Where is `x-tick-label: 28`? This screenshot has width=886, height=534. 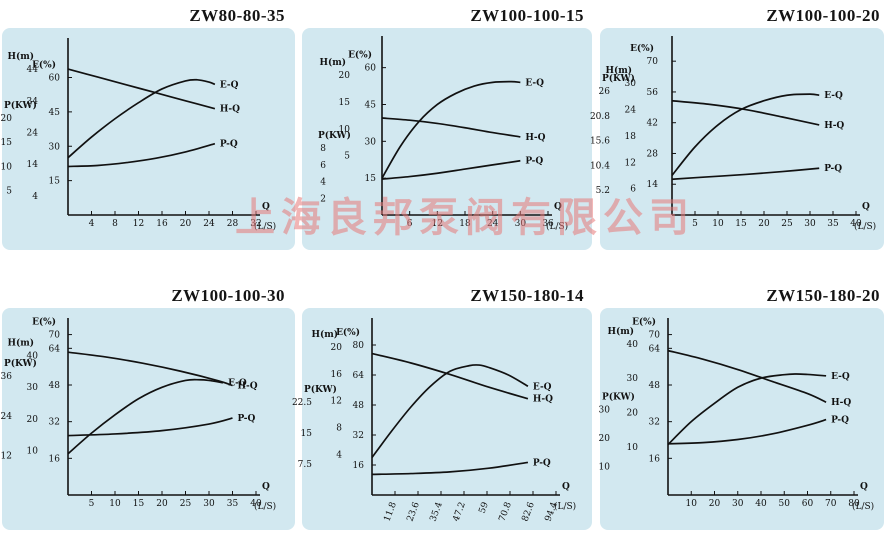
x-tick-label: 28 is located at coordinates (233, 224).